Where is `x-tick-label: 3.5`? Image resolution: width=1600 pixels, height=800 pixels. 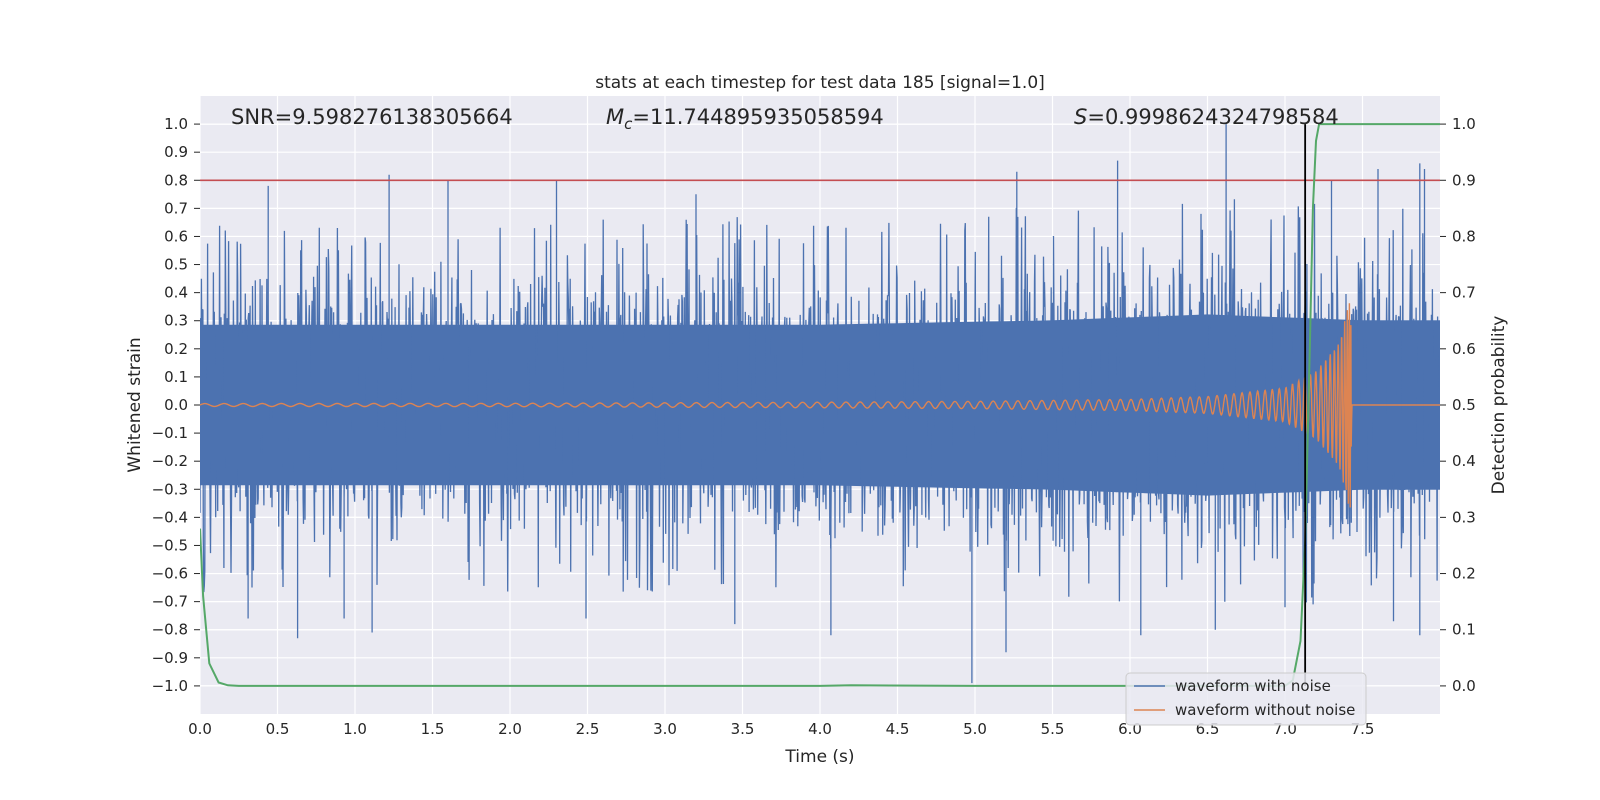
x-tick-label: 3.5 is located at coordinates (743, 729).